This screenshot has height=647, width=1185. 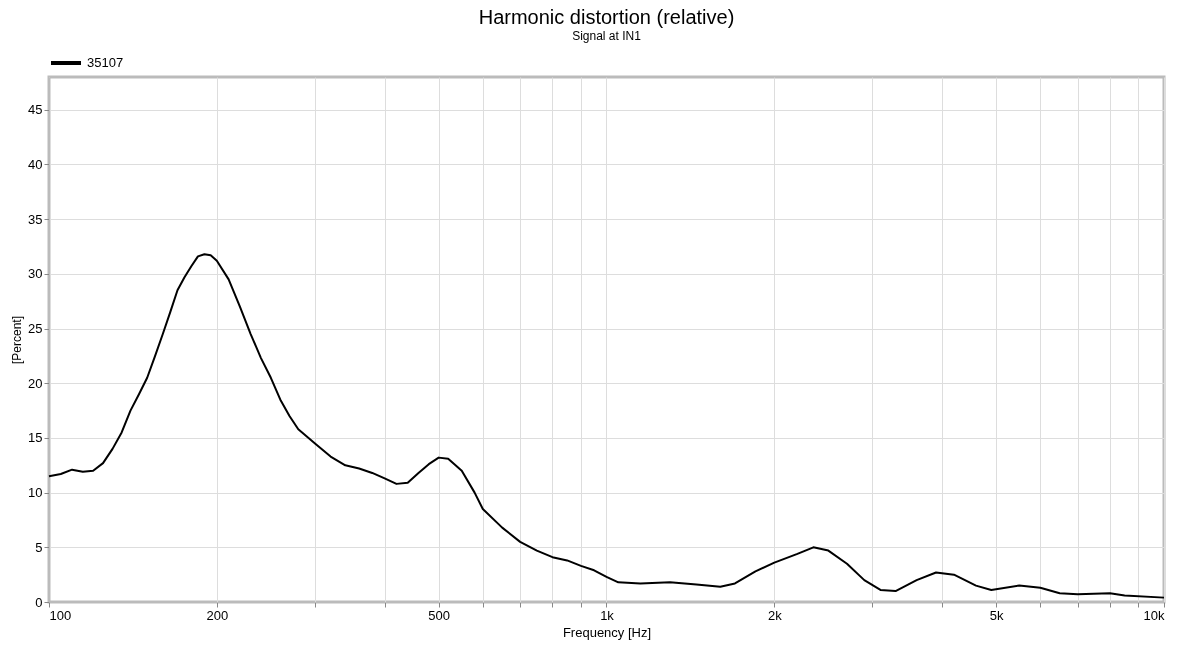 What do you see at coordinates (217, 615) in the screenshot?
I see `x-tick-label: 200` at bounding box center [217, 615].